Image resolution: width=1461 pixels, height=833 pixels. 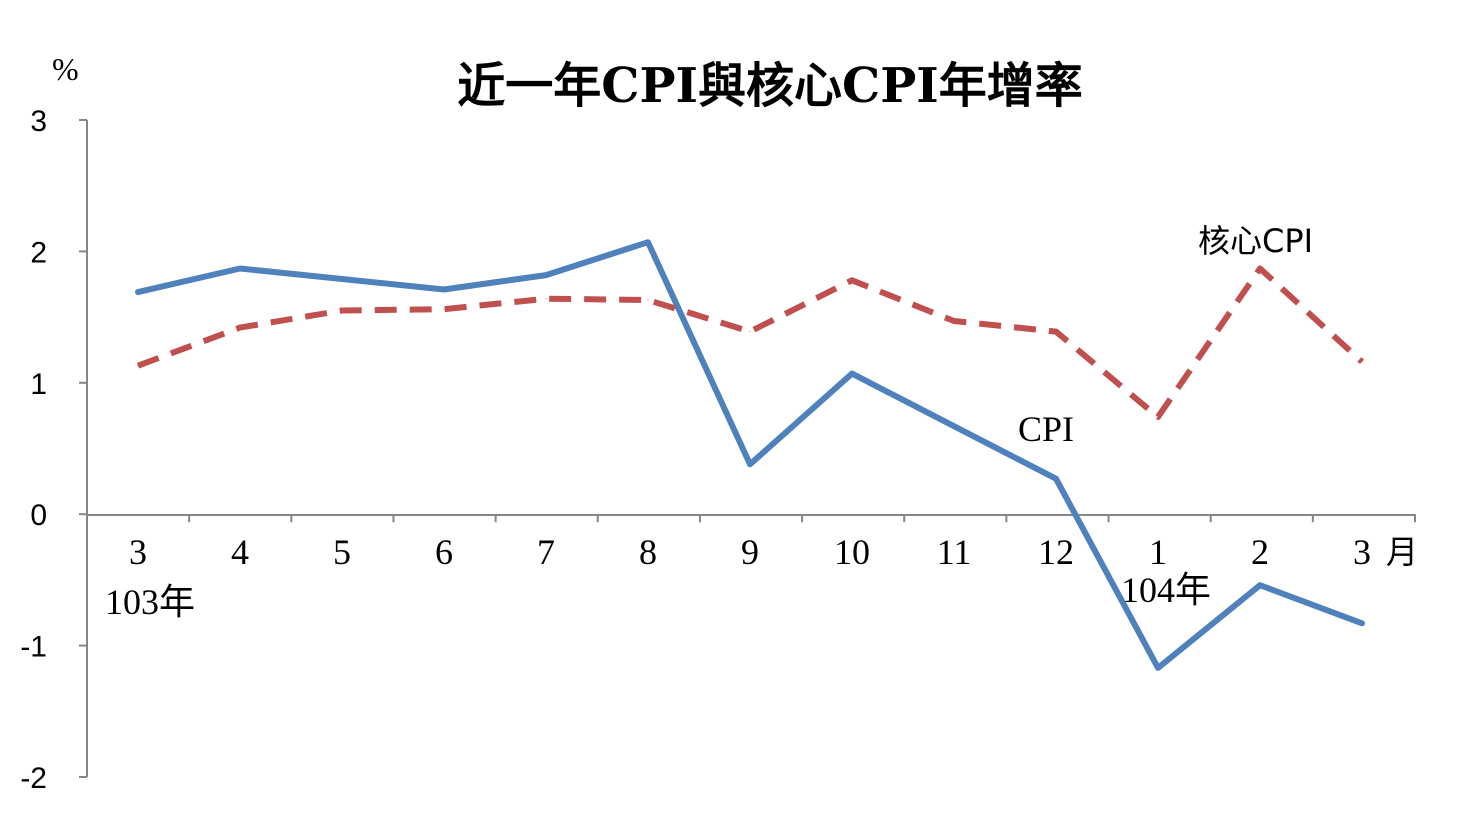 I want to click on y-tick-label: 3, so click(x=38, y=121).